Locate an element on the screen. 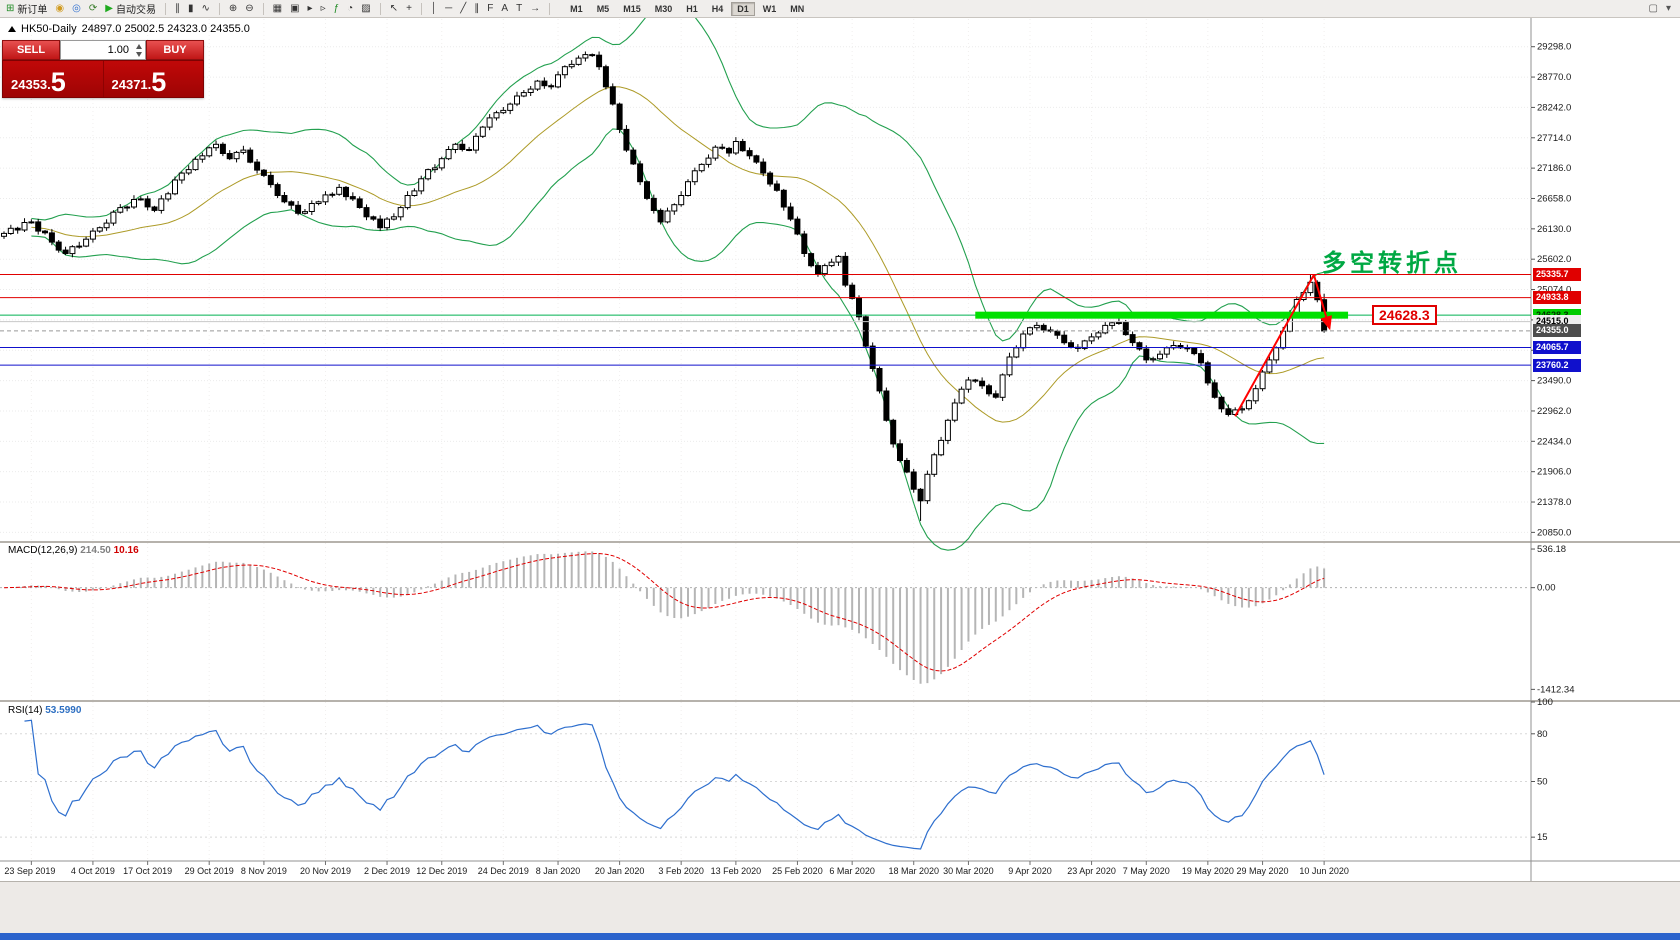  fibonacci-icon-glyph: F is located at coordinates (490, 8).